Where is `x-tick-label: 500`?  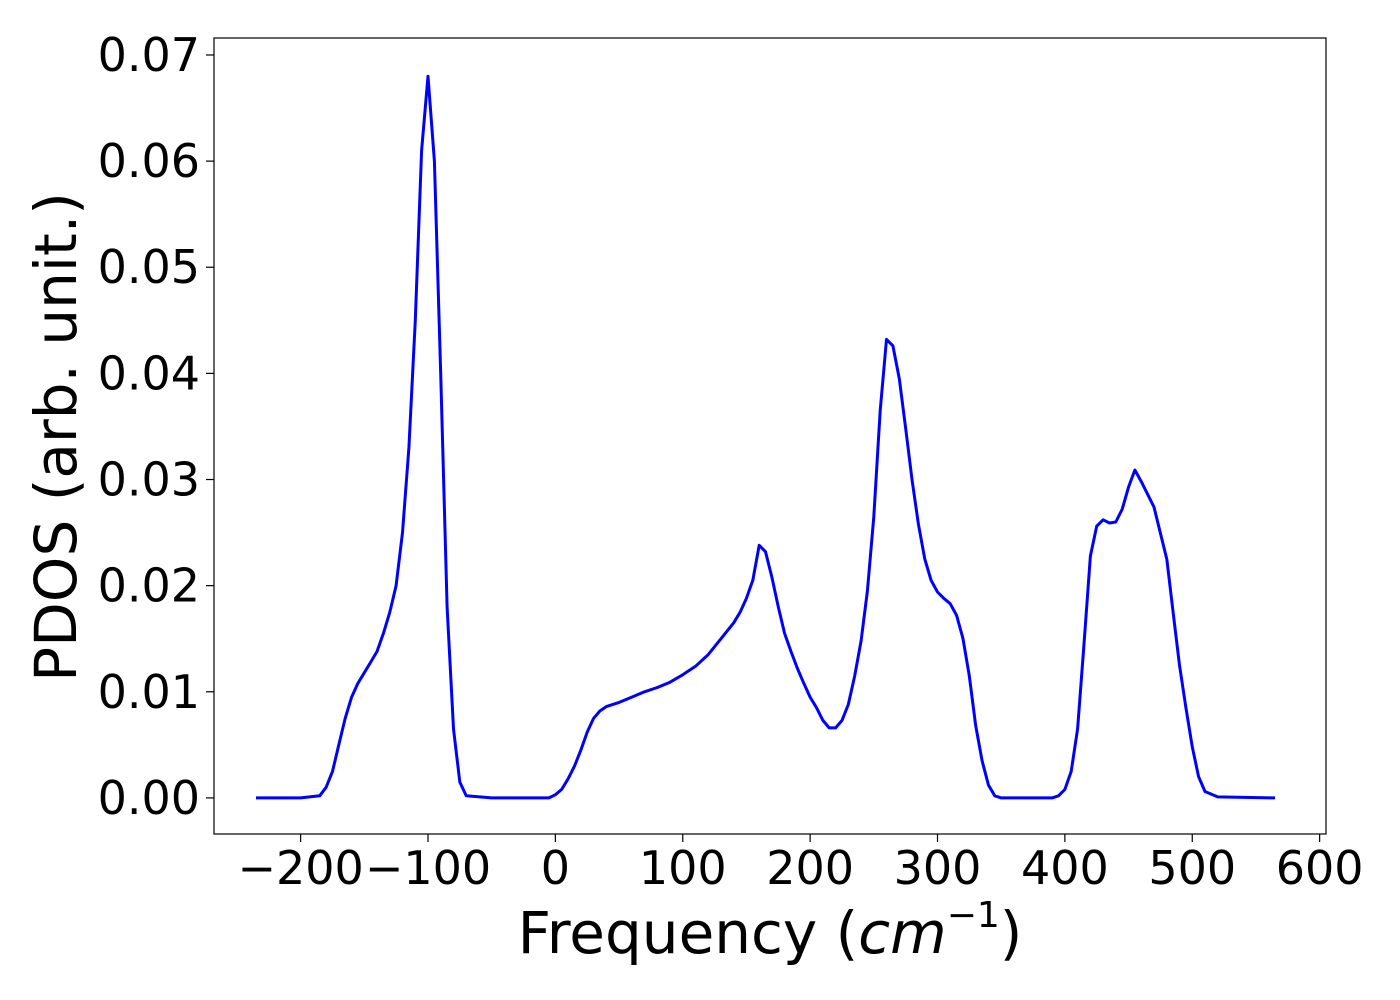
x-tick-label: 500 is located at coordinates (1192, 868).